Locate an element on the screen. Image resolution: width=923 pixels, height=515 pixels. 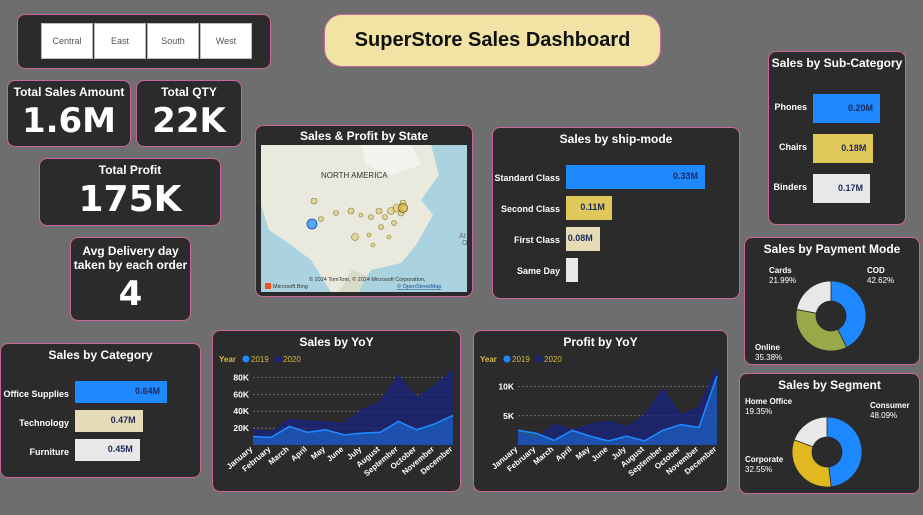
x-tick-label: March is located at coordinates (544, 456).